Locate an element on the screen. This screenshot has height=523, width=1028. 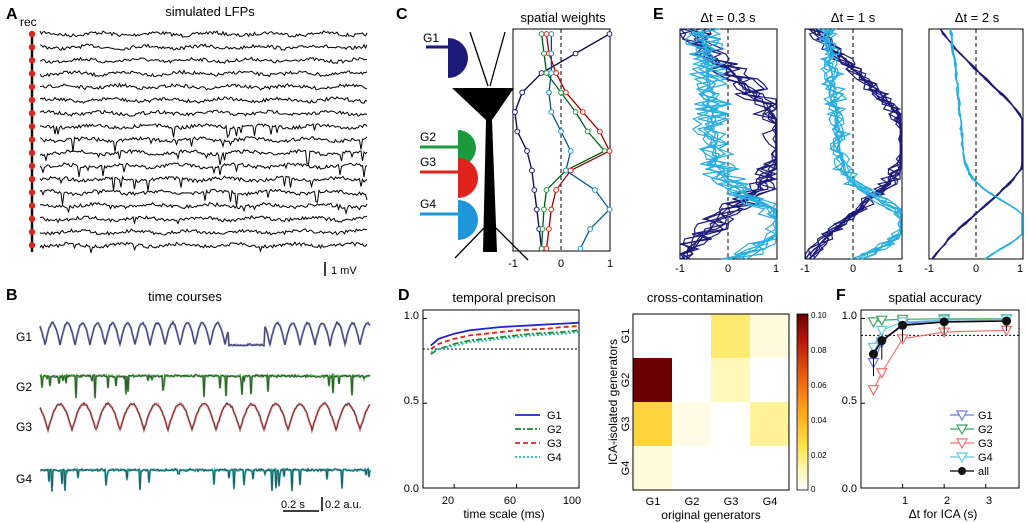
legend-label-g1: G1 is located at coordinates (554, 416).